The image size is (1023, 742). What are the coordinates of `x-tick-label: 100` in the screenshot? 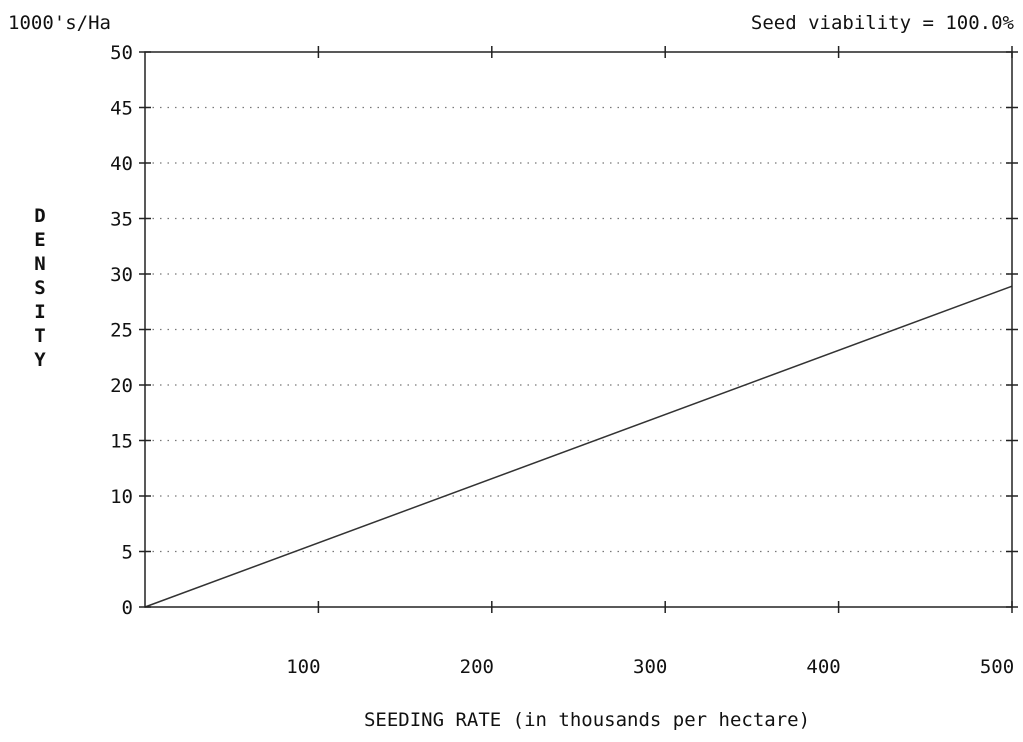 It's located at (303, 667).